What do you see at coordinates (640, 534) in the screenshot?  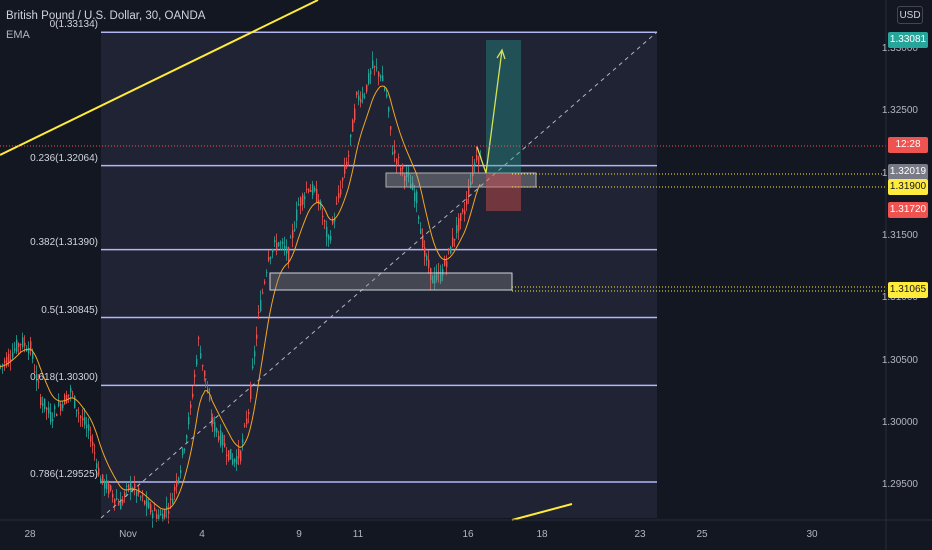 I see `time-axis-label: 23` at bounding box center [640, 534].